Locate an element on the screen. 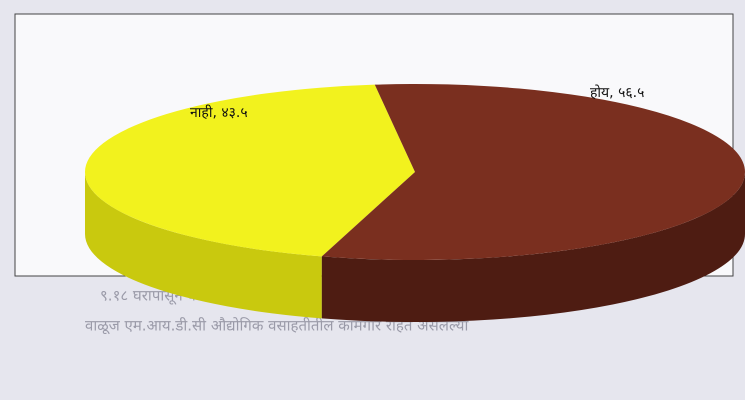 The width and height of the screenshot is (745, 400). data-label: नाही, ४३.५ is located at coordinates (219, 112).